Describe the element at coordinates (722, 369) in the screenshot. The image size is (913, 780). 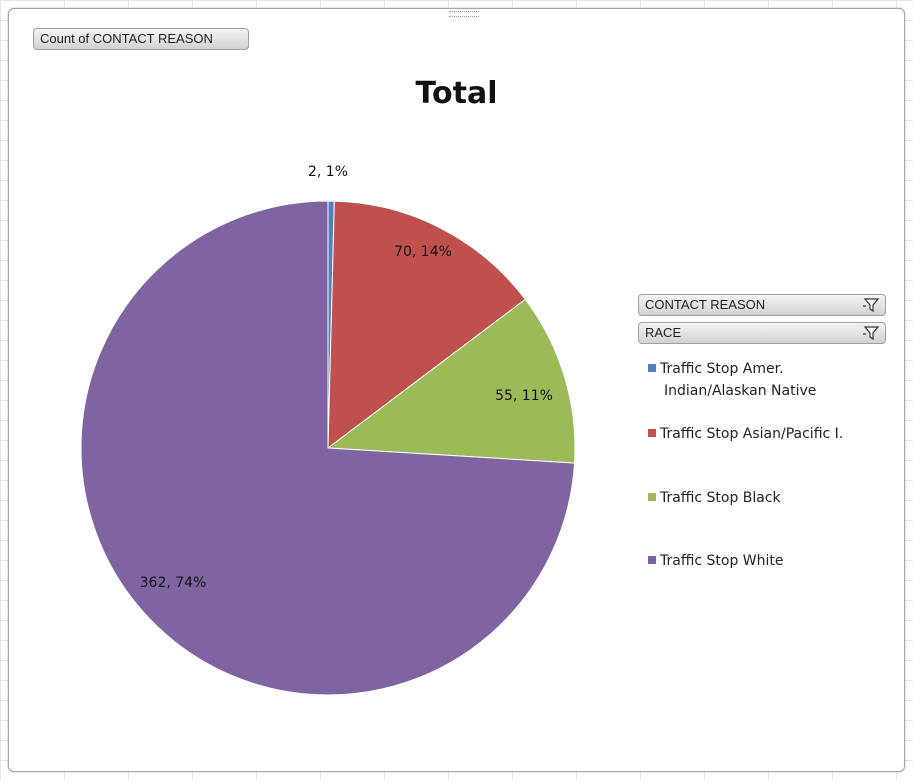
I see `legend-label: Traffic Stop Amer.` at that location.